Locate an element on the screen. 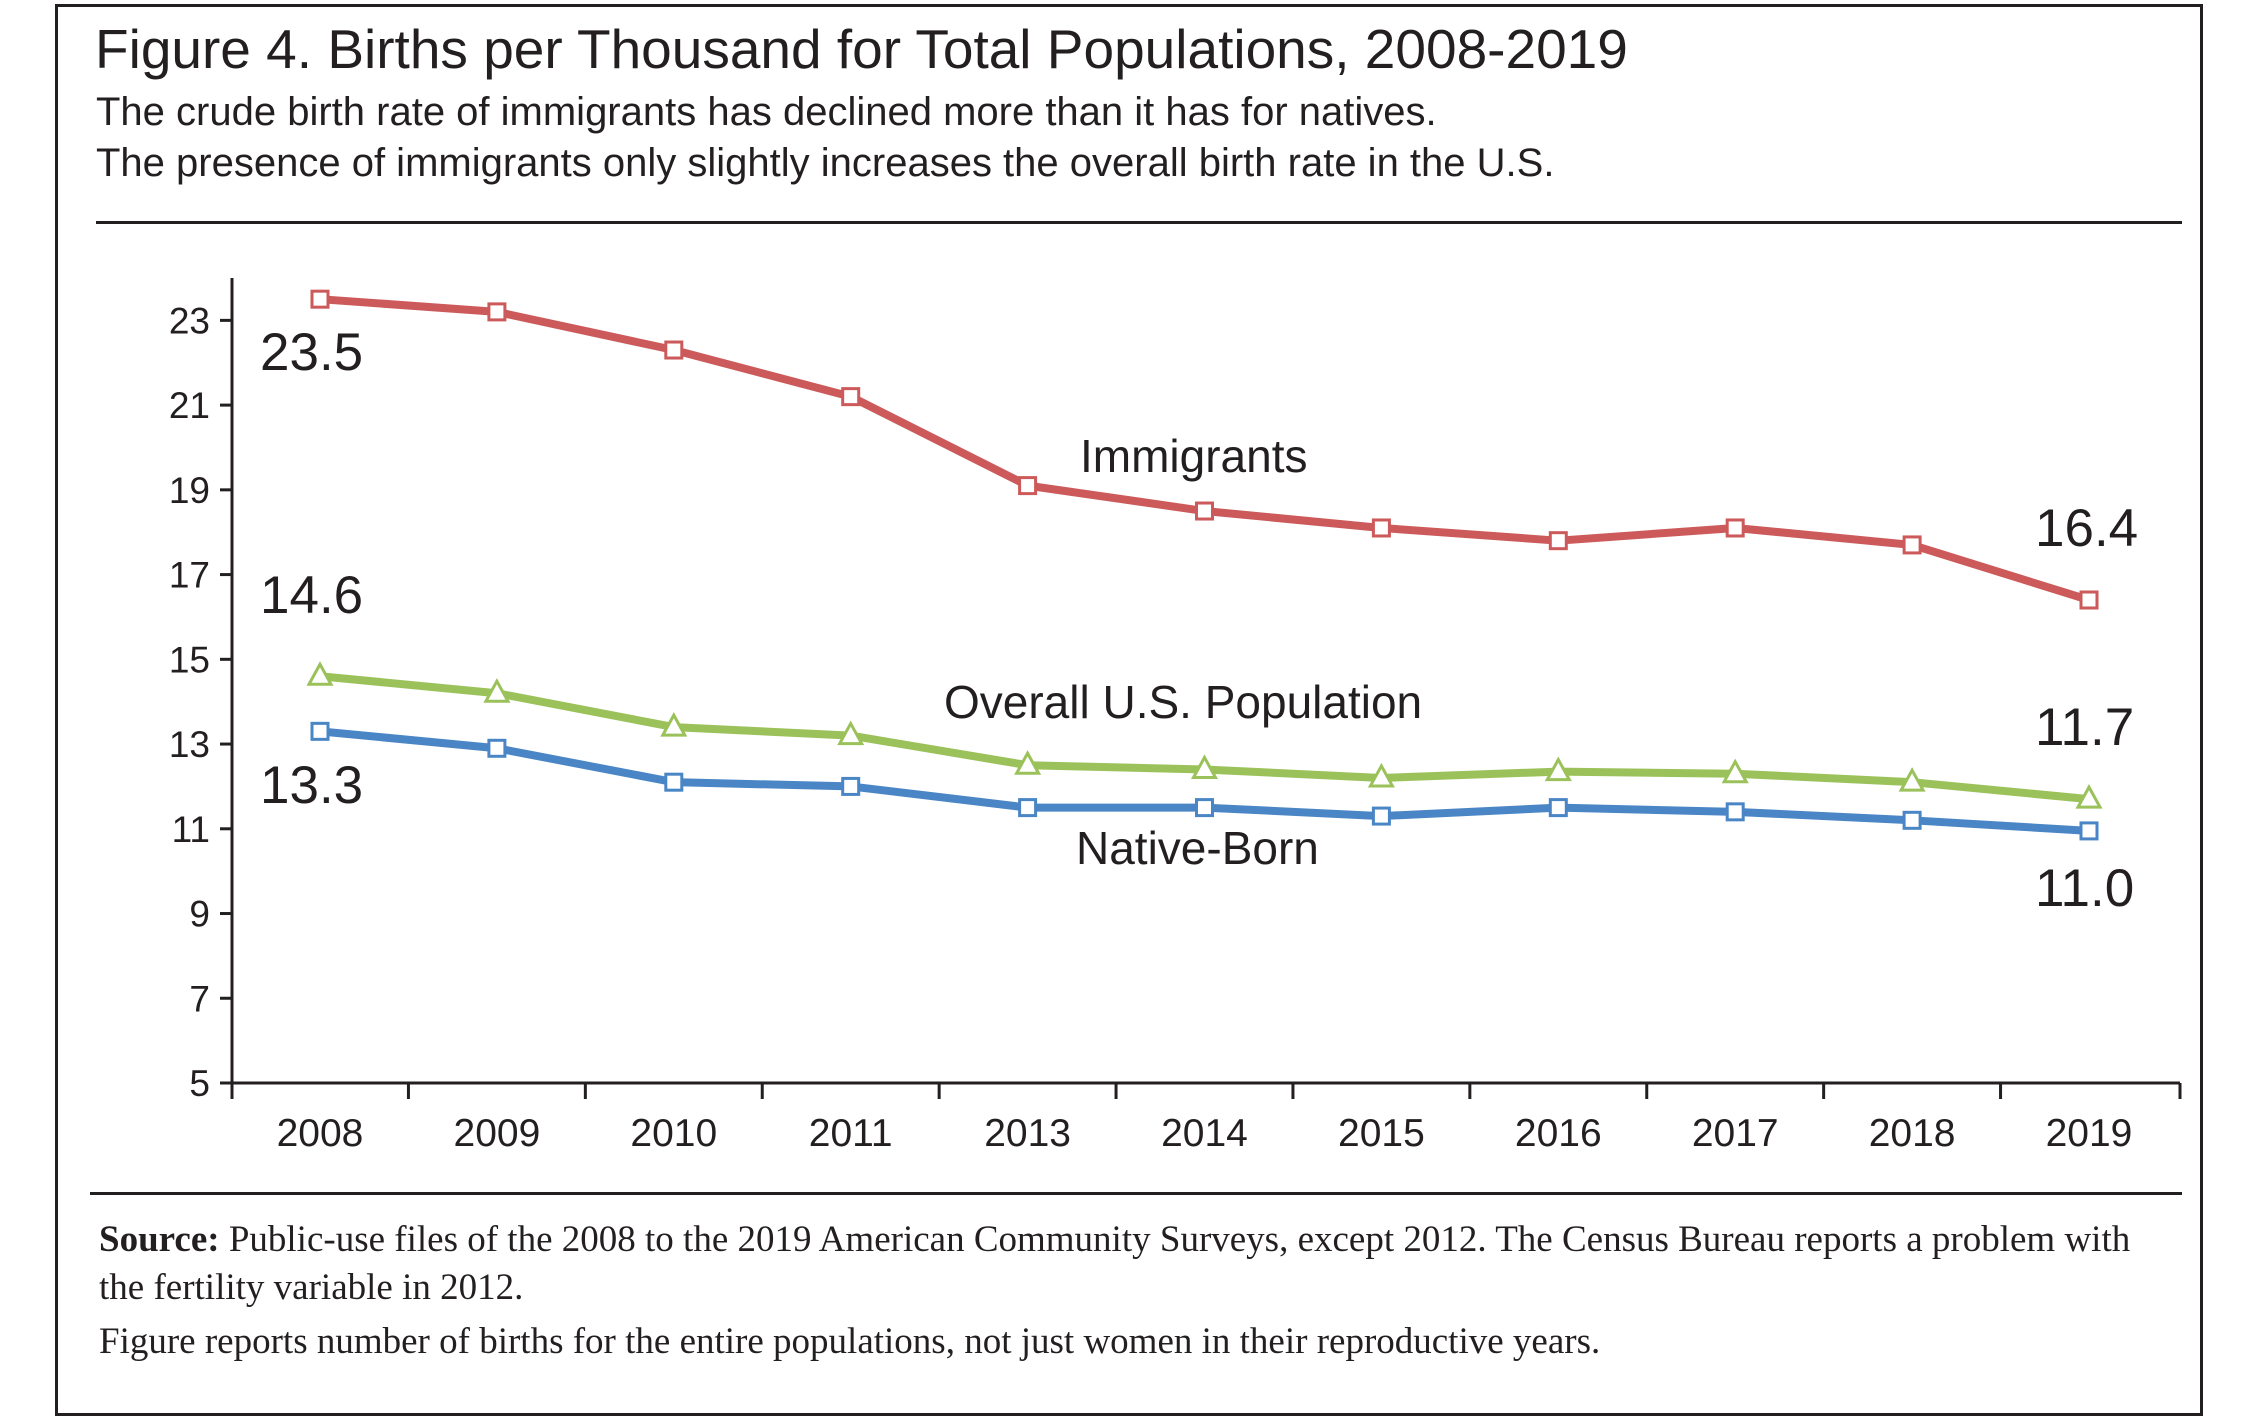 The image size is (2250, 1417). y-tick-label: 5 is located at coordinates (199, 1083).